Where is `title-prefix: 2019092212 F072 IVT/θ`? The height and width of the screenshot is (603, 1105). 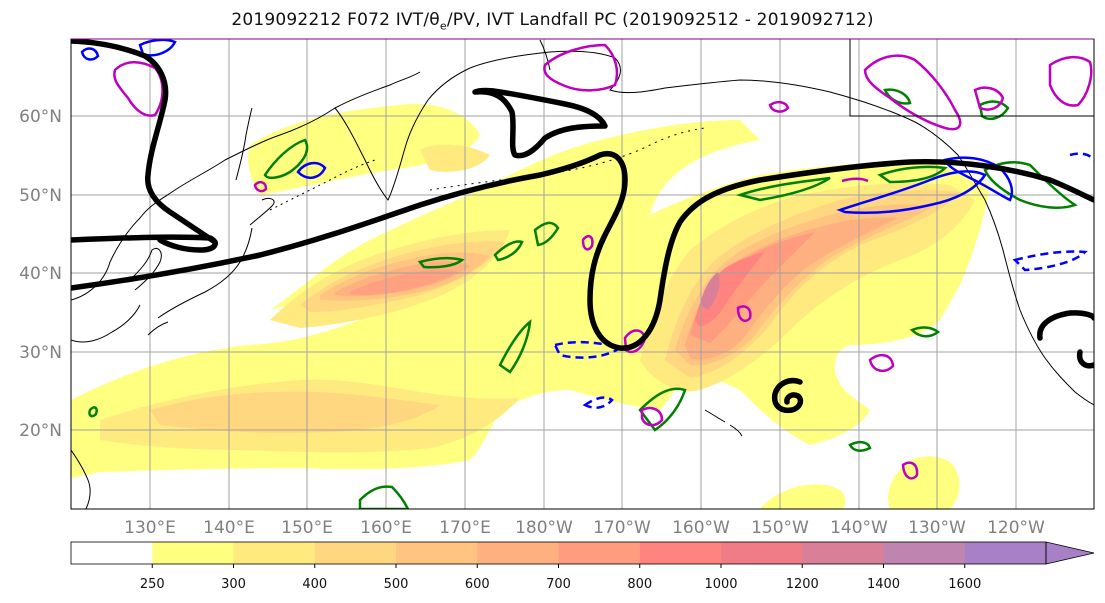
title-prefix: 2019092212 F072 IVT/θ is located at coordinates (335, 20).